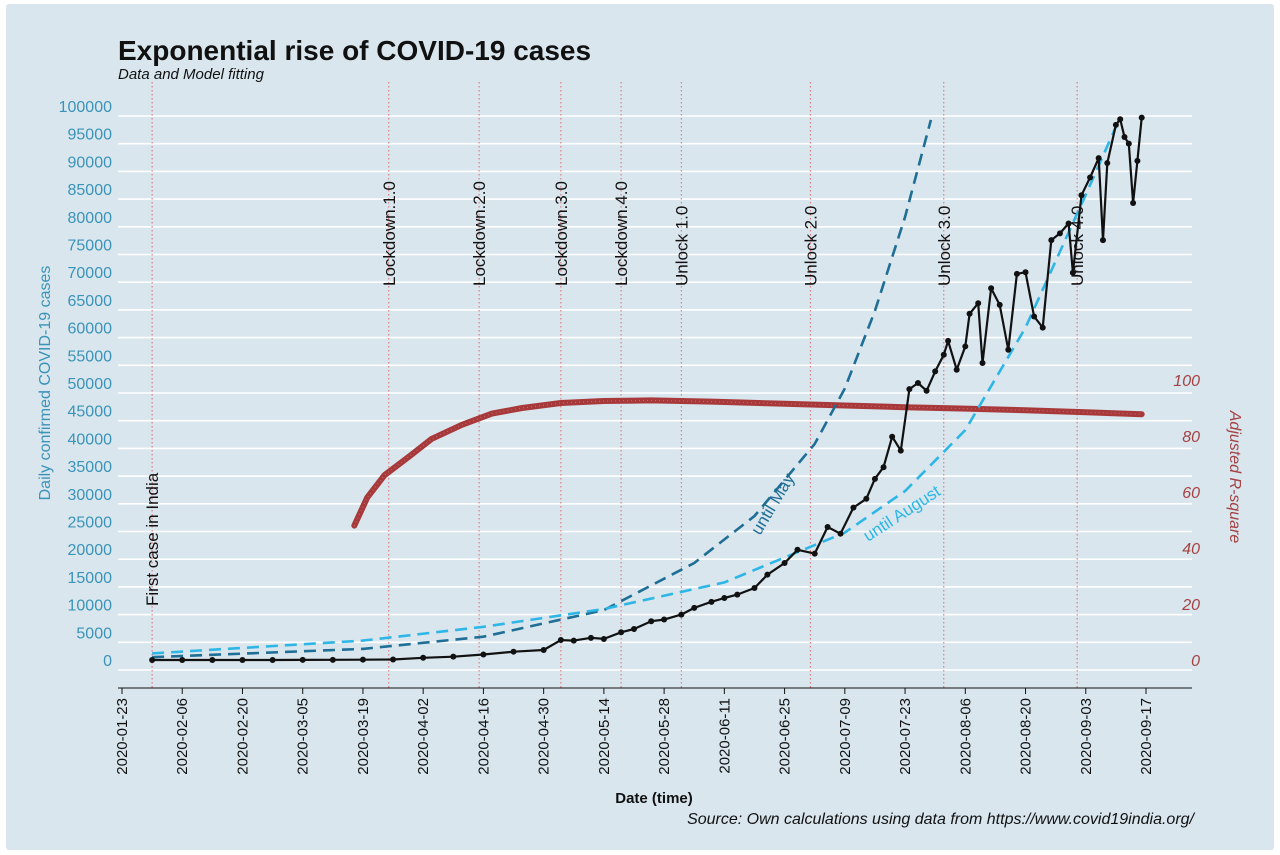 Image resolution: width=1280 pixels, height=855 pixels. What do you see at coordinates (1191, 437) in the screenshot?
I see `y2-tick-label: 80` at bounding box center [1191, 437].